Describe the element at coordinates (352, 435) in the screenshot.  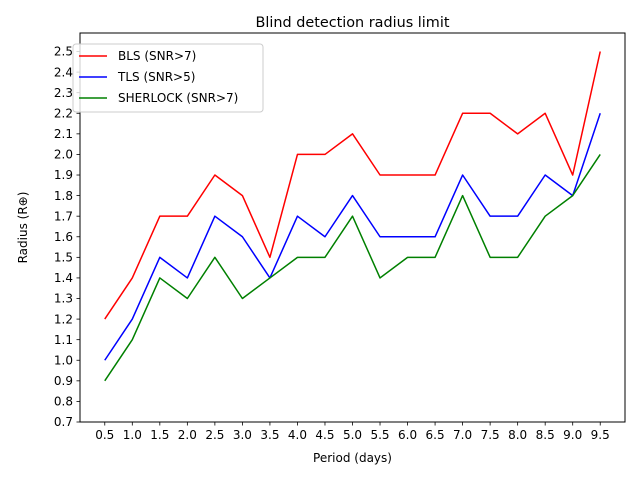
I see `x-tick-label: 5.0` at that location.